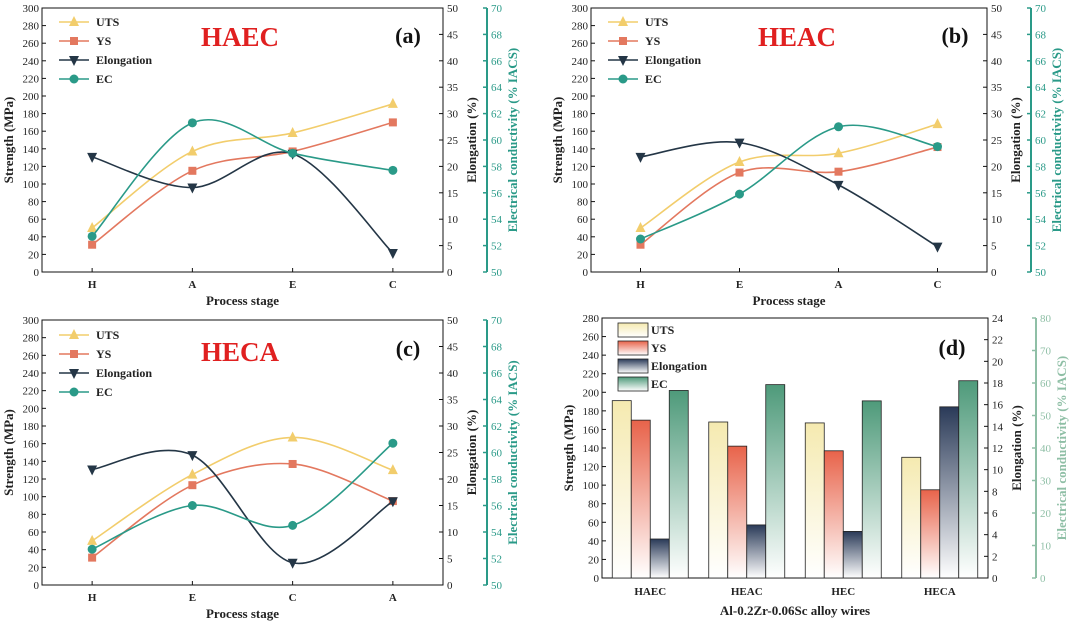 This screenshot has height=622, width=1080. Describe the element at coordinates (998, 427) in the screenshot. I see `elongation-tick-label: 14` at that location.